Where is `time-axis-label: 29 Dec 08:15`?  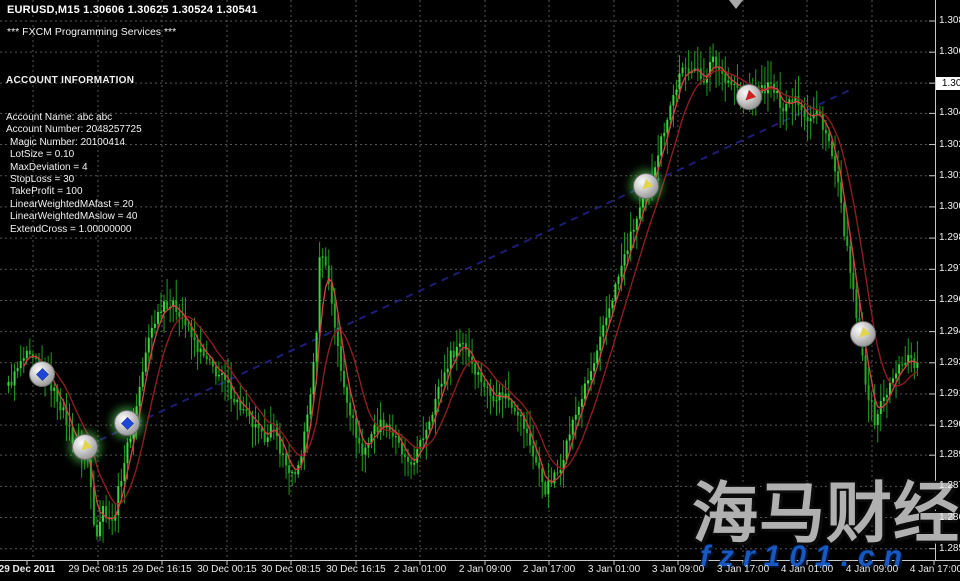 time-axis-label: 29 Dec 08:15 is located at coordinates (98, 569).